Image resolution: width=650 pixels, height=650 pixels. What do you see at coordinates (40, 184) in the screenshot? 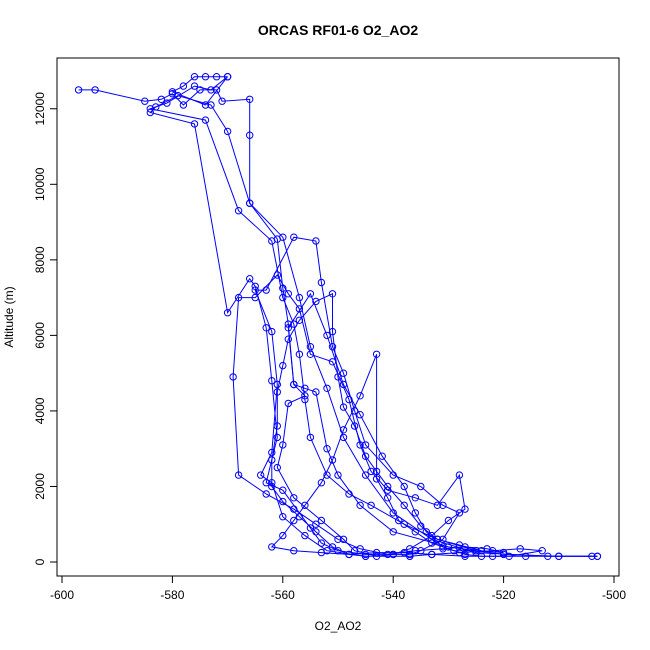
I see `y-tick-label: 10000` at bounding box center [40, 184].